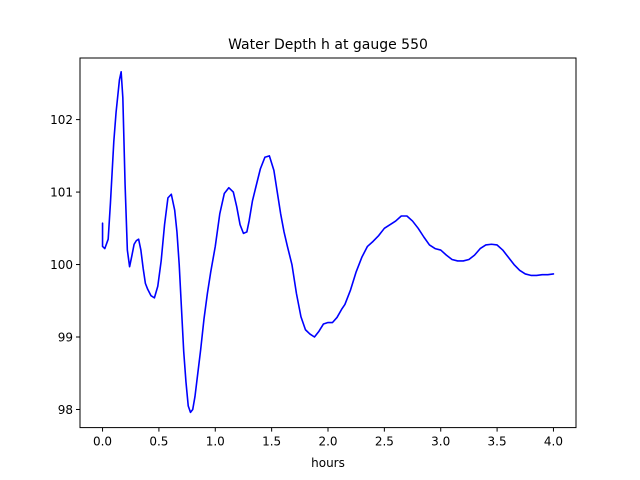 This screenshot has width=640, height=480. What do you see at coordinates (328, 463) in the screenshot?
I see `x-axis-label: hours` at bounding box center [328, 463].